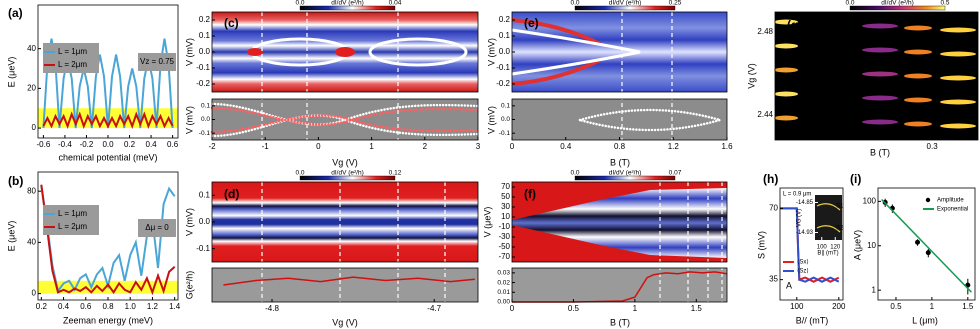  I want to click on x-axis-label: B// (mT), so click(812, 320).